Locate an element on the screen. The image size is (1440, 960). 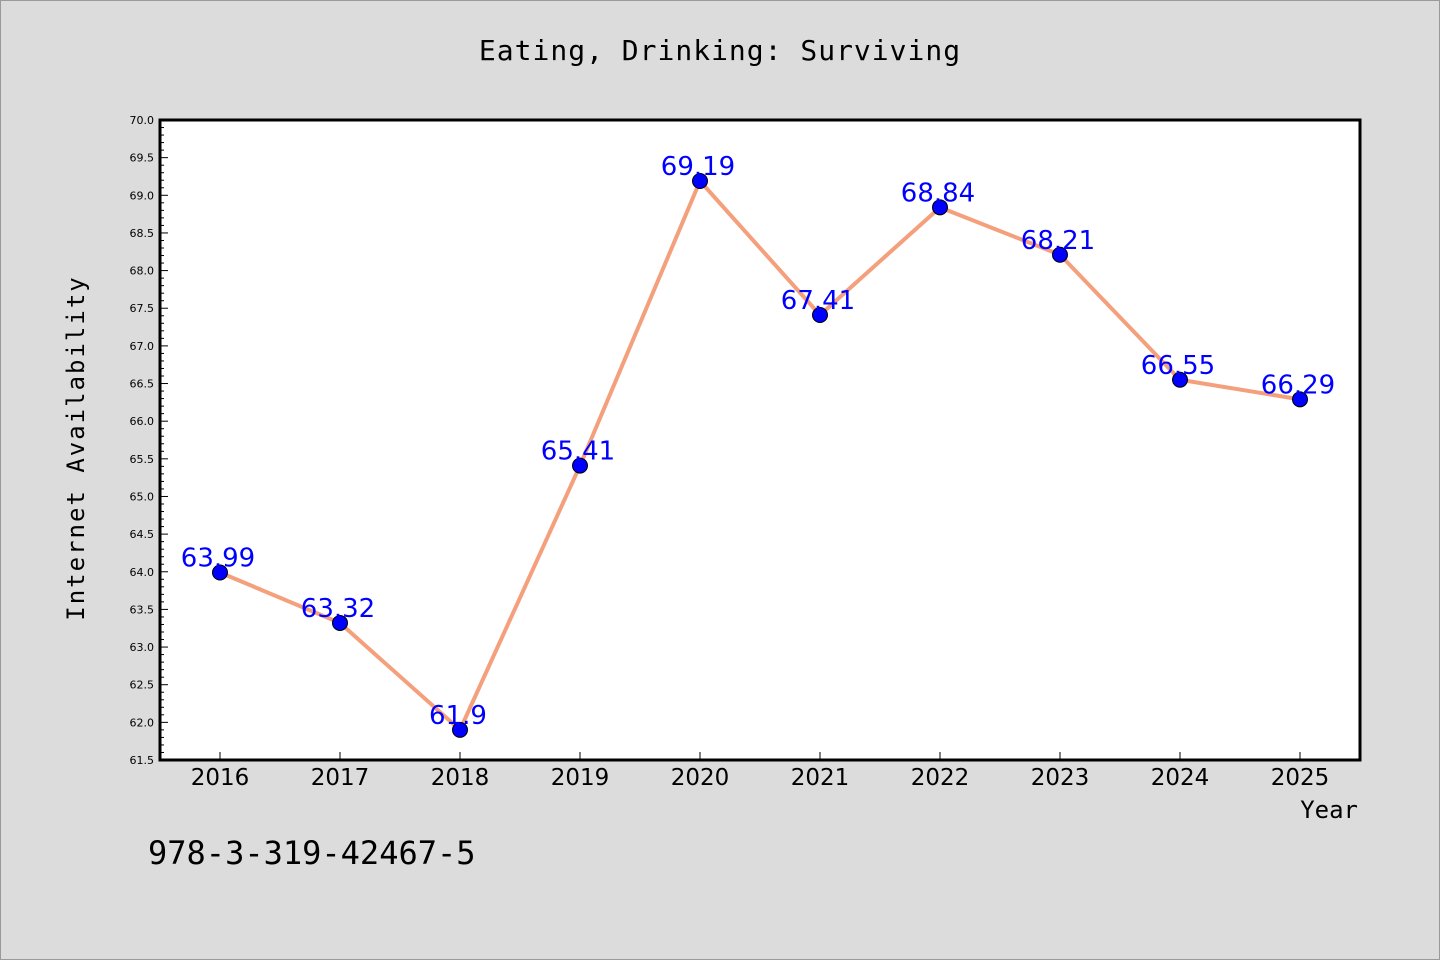
x-tick-label: 2016 is located at coordinates (220, 778).